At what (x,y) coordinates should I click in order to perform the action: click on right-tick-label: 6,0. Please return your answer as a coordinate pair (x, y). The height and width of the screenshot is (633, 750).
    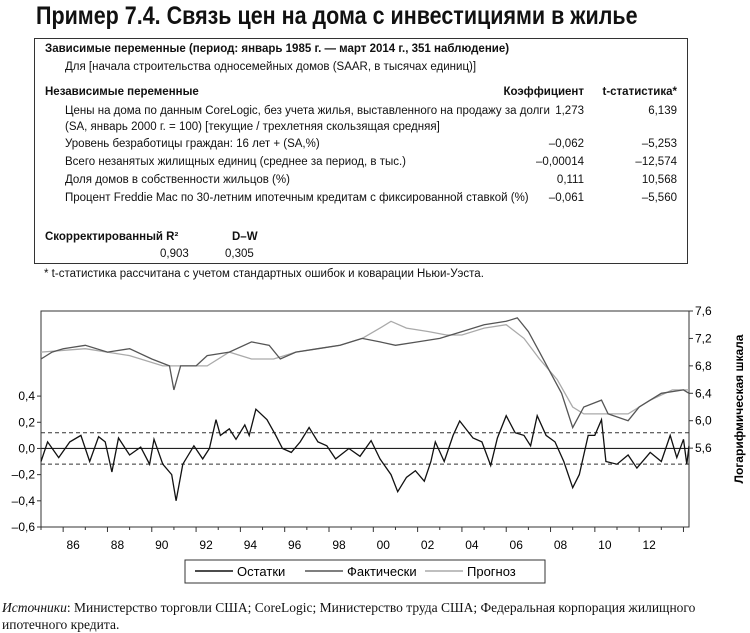
    Looking at the image, I should click on (703, 421).